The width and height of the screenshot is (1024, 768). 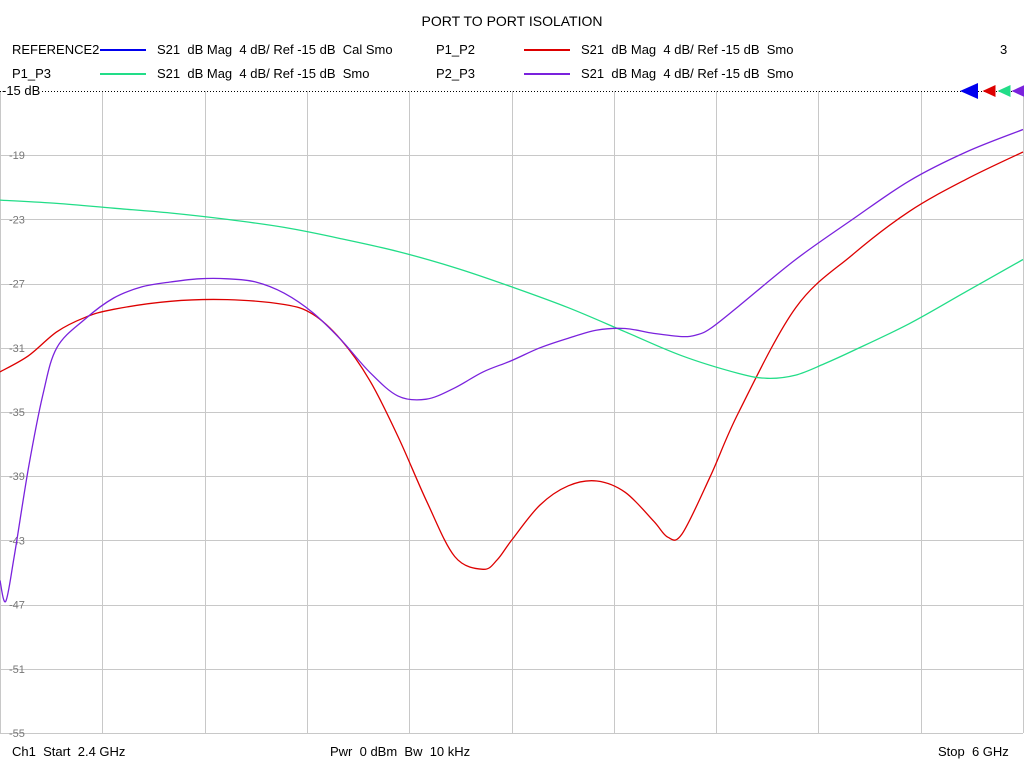 I want to click on reference-marker-p1-p3, so click(x=1004, y=91).